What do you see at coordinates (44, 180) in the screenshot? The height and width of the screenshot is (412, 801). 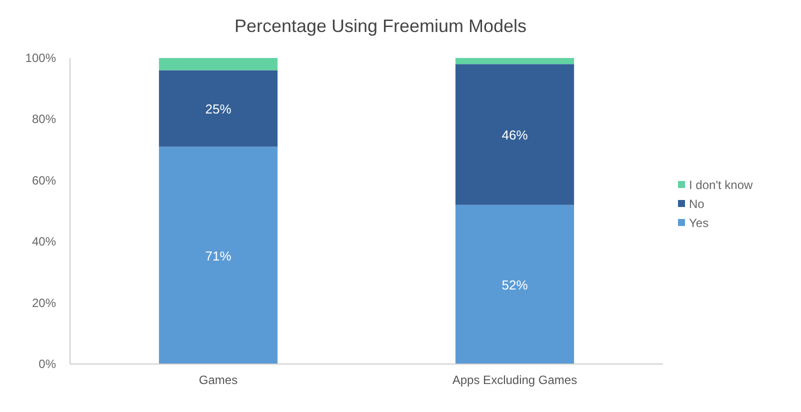 I see `y-tick-label: 60%` at bounding box center [44, 180].